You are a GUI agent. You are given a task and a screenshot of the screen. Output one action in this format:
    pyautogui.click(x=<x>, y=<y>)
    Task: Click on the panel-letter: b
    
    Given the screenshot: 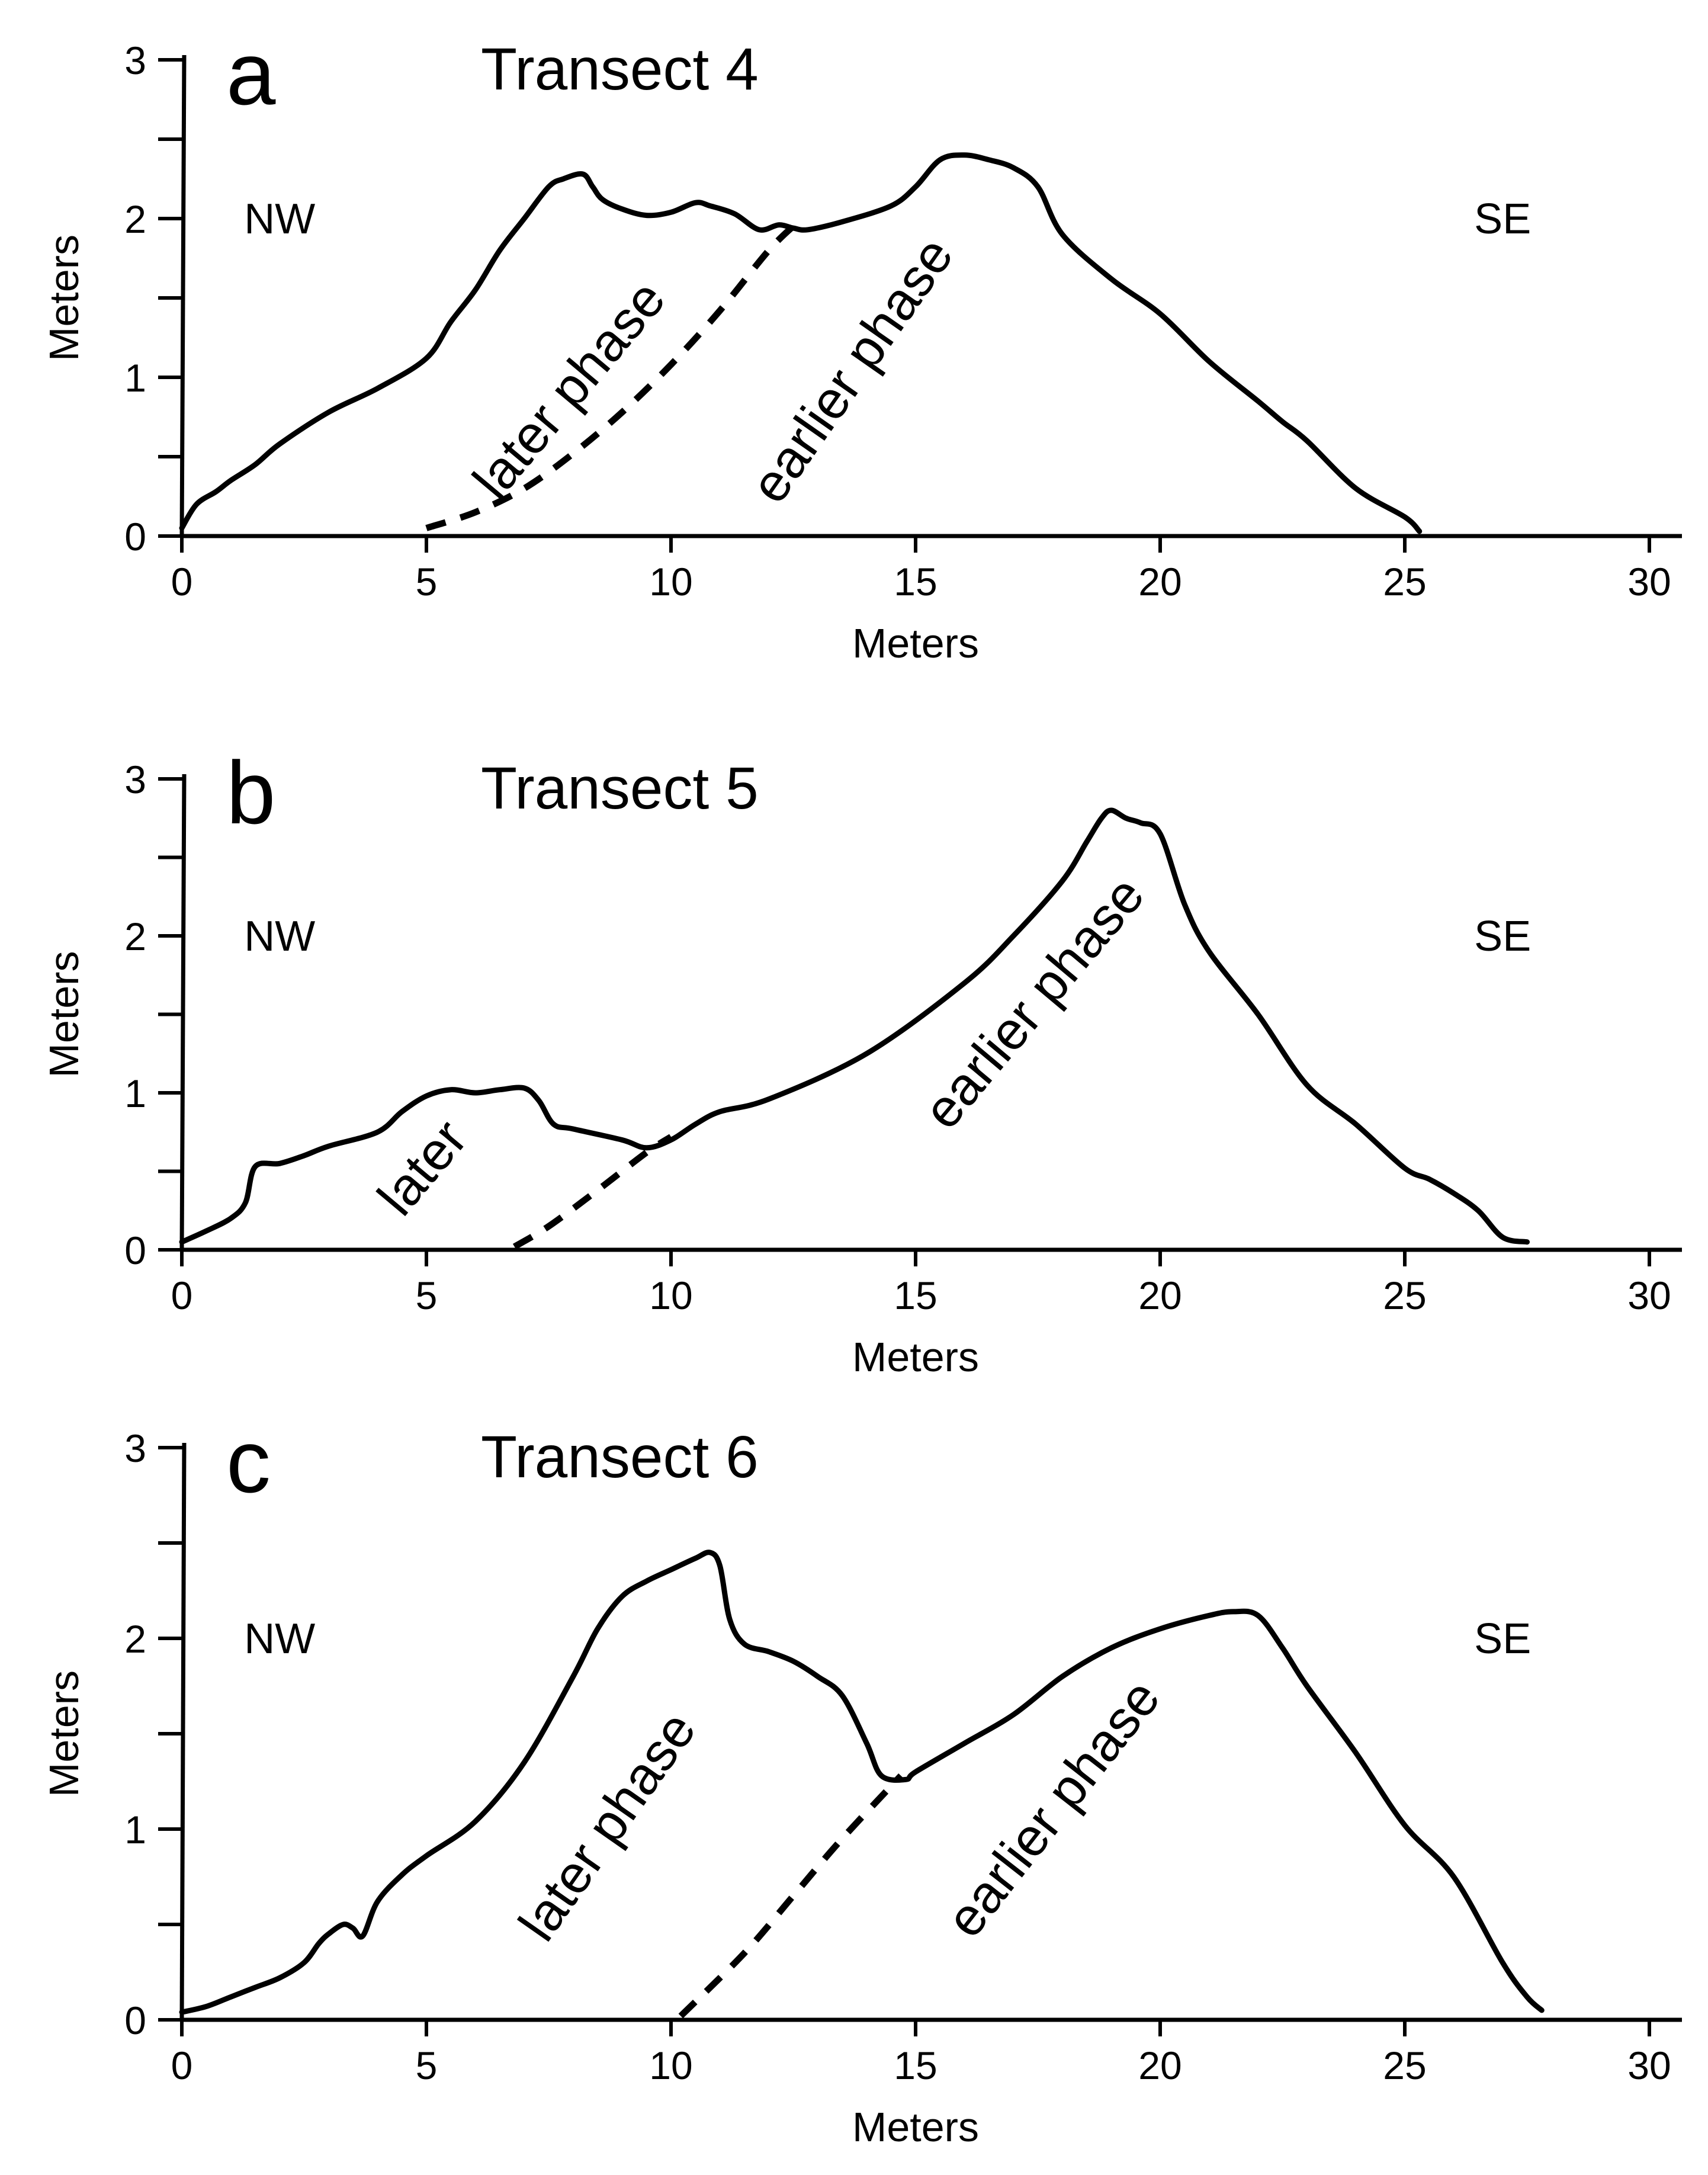 What is the action you would take?
    pyautogui.click(x=250, y=792)
    